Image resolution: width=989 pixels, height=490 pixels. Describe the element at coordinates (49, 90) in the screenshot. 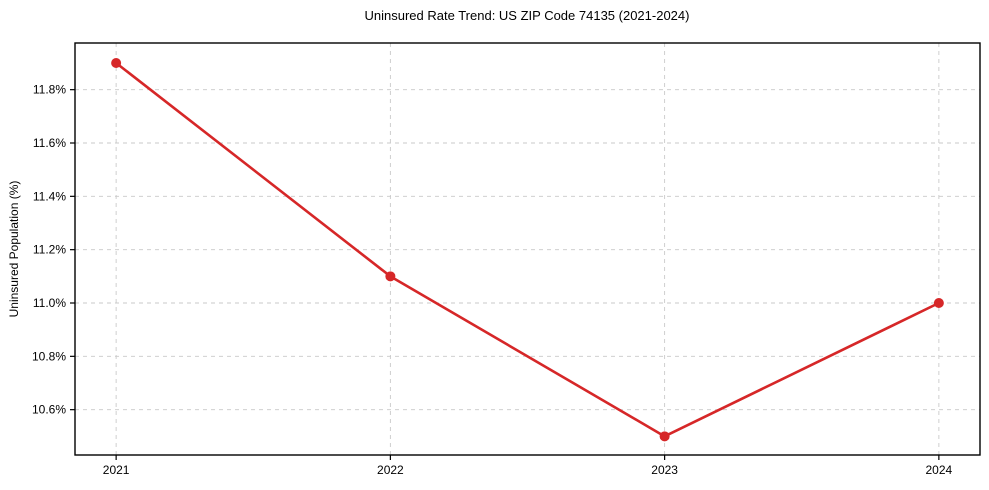

I see `y-tick-label: 11.8%` at that location.